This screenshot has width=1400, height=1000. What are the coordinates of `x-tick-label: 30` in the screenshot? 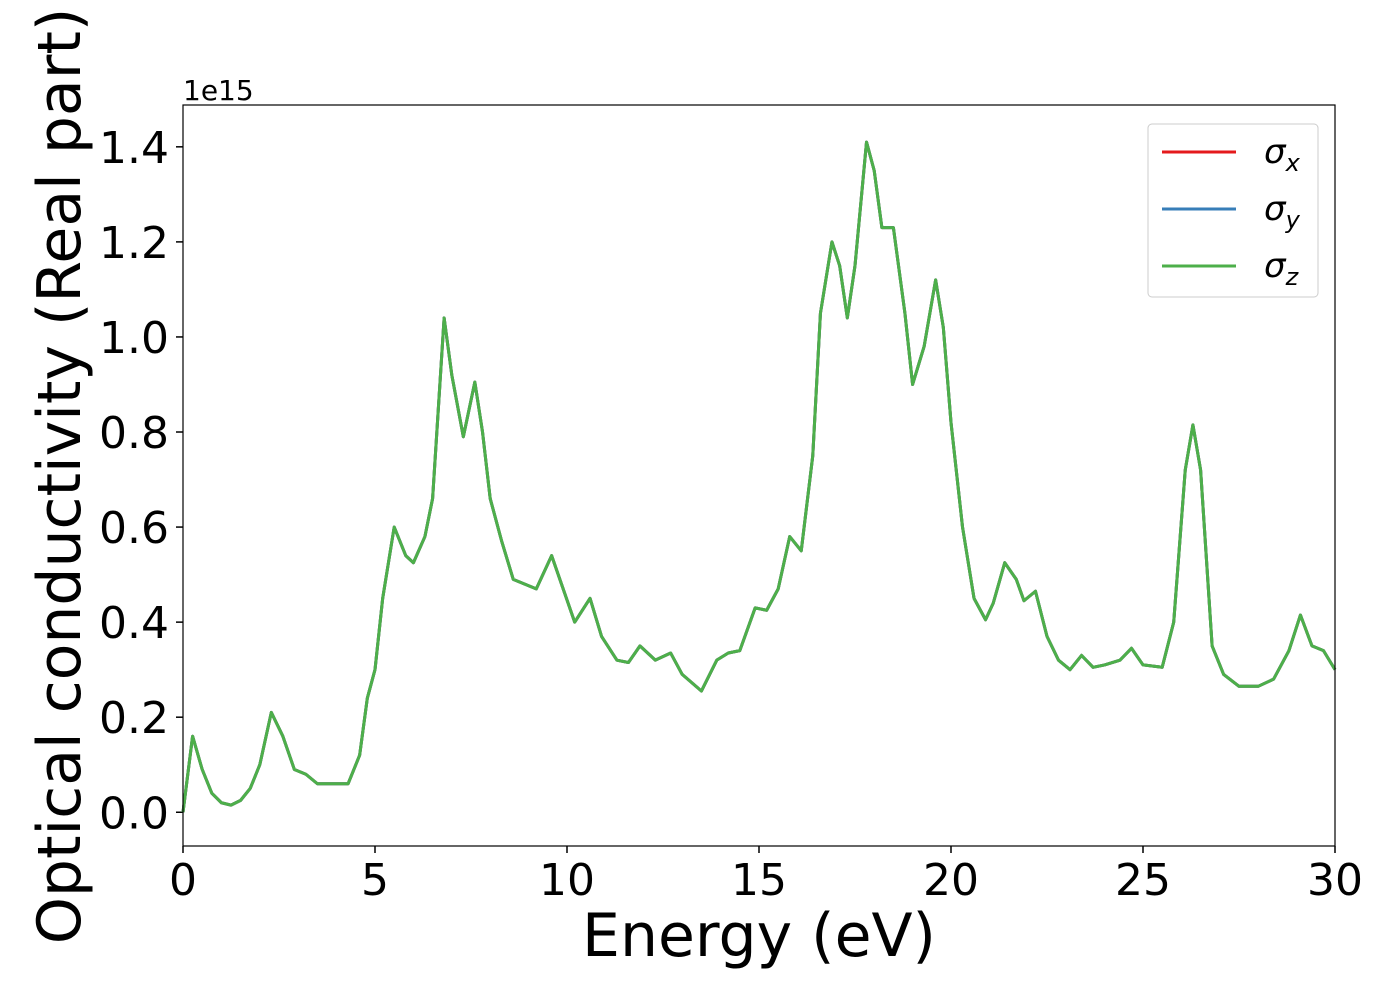 It's located at (1335, 880).